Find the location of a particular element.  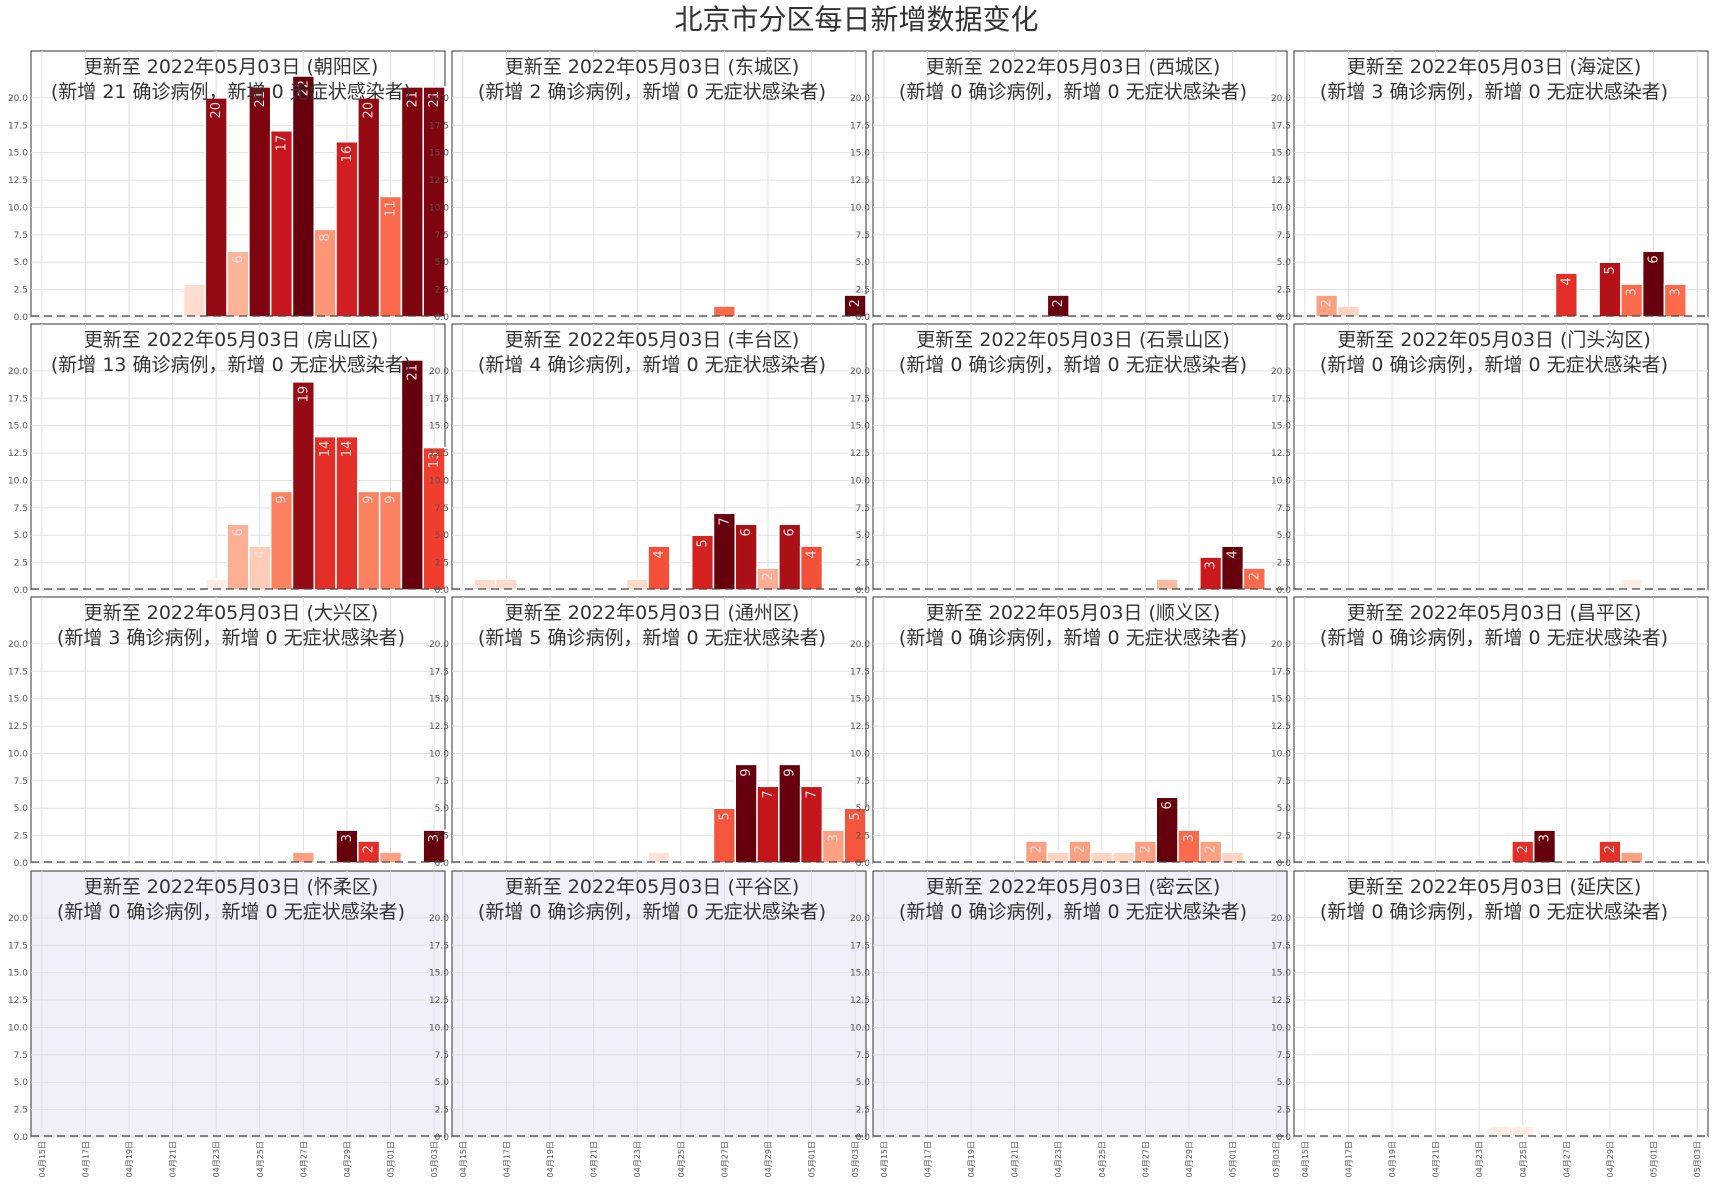

bar-value-label: 11 is located at coordinates (391, 209).